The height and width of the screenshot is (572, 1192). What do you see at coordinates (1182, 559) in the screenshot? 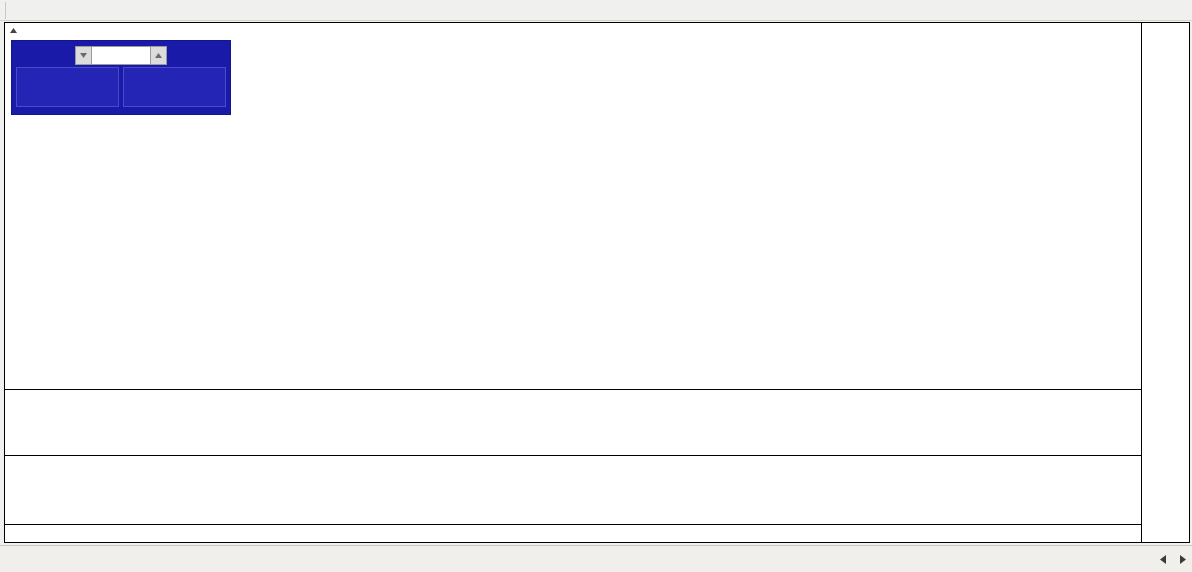
I see `triangle-right-icon` at bounding box center [1182, 559].